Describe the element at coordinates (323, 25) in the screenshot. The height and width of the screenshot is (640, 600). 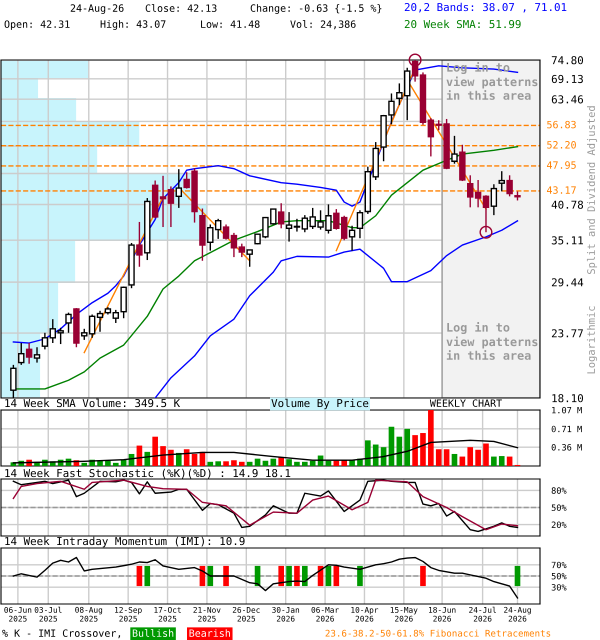
I see `text: Vol: 24,386` at that location.